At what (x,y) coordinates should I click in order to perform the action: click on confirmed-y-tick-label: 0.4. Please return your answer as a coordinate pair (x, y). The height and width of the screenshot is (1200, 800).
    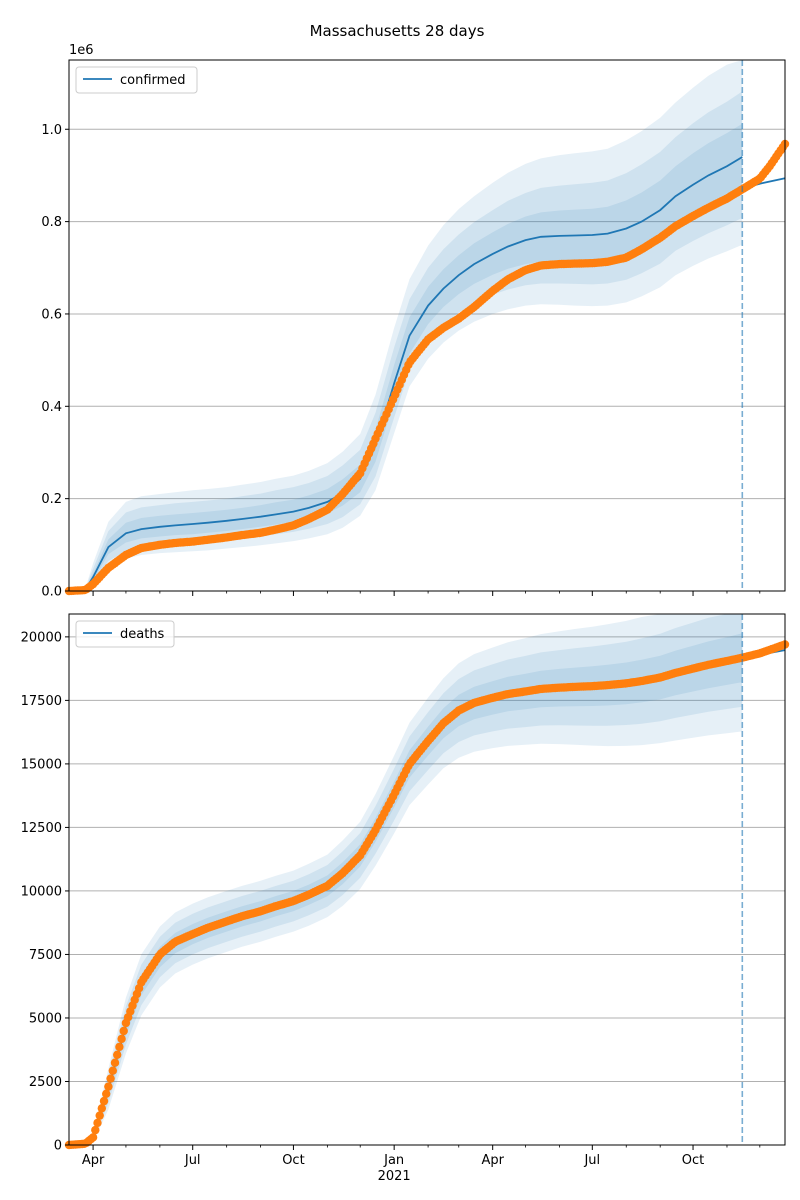
    Looking at the image, I should click on (51, 407).